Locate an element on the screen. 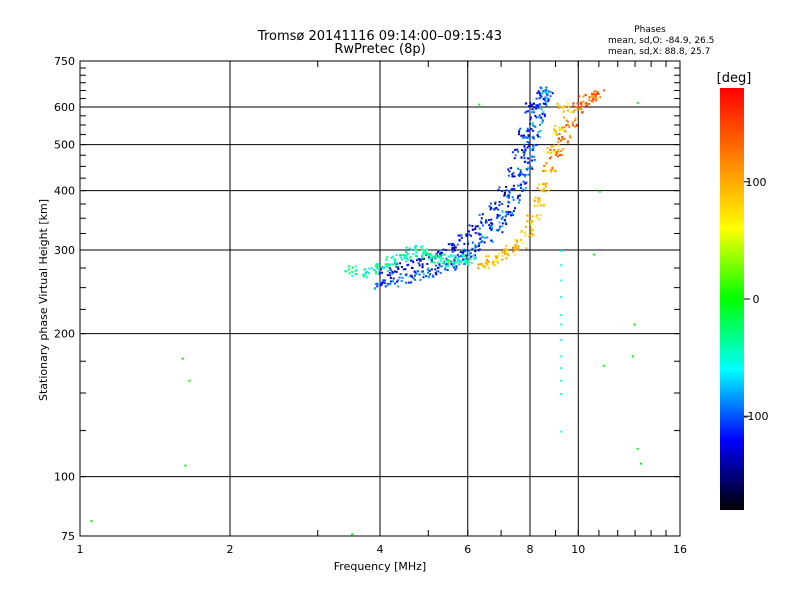  chart-subtitle: RwPretec (8p) is located at coordinates (379, 49).